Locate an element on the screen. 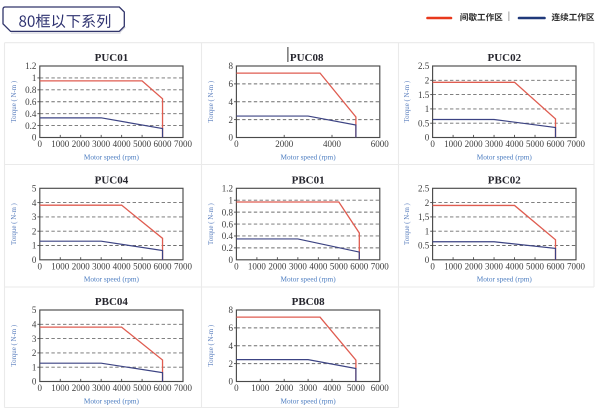  svg-text: PBC08 is located at coordinates (309, 302).